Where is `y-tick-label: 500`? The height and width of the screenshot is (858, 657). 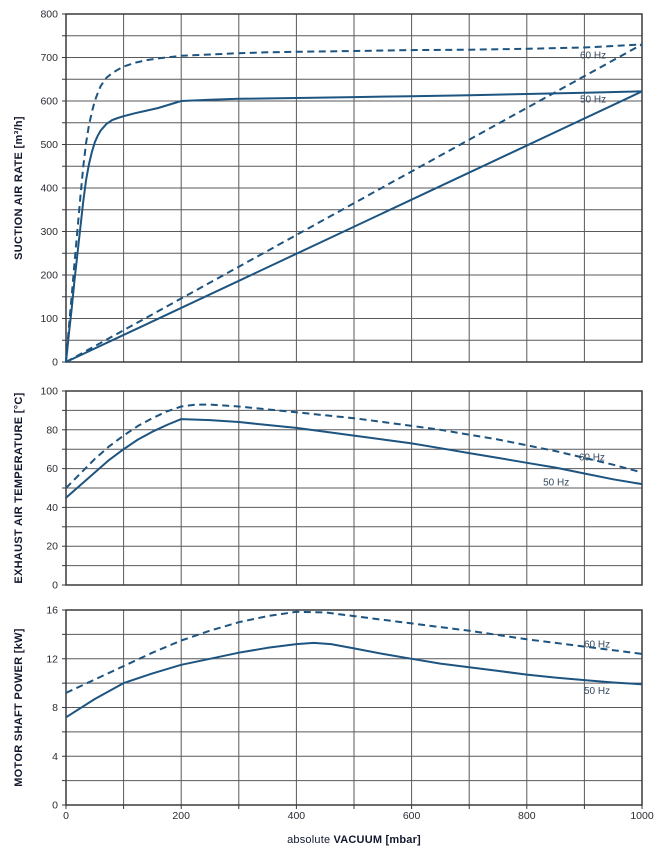
y-tick-label: 500 is located at coordinates (49, 145).